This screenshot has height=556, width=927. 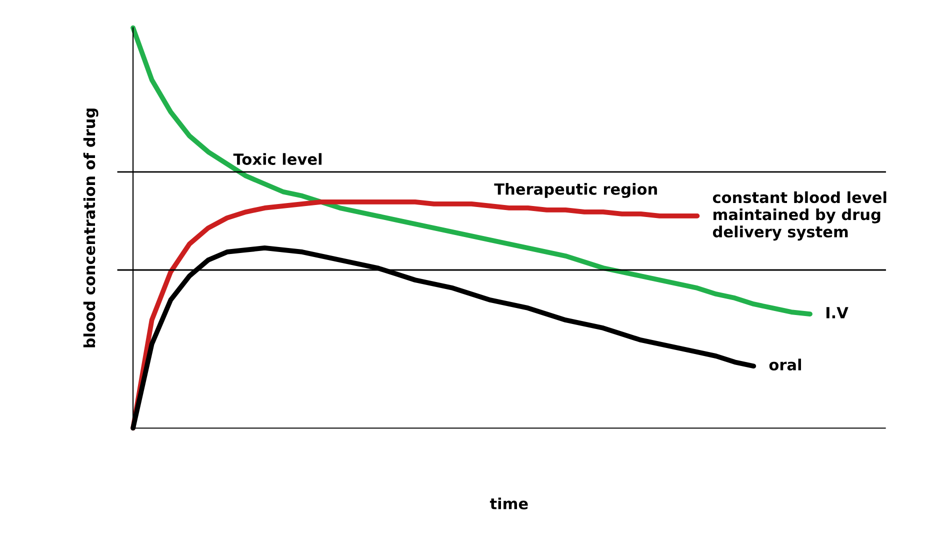 I want to click on annotation: Therapeutic region, so click(x=575, y=190).